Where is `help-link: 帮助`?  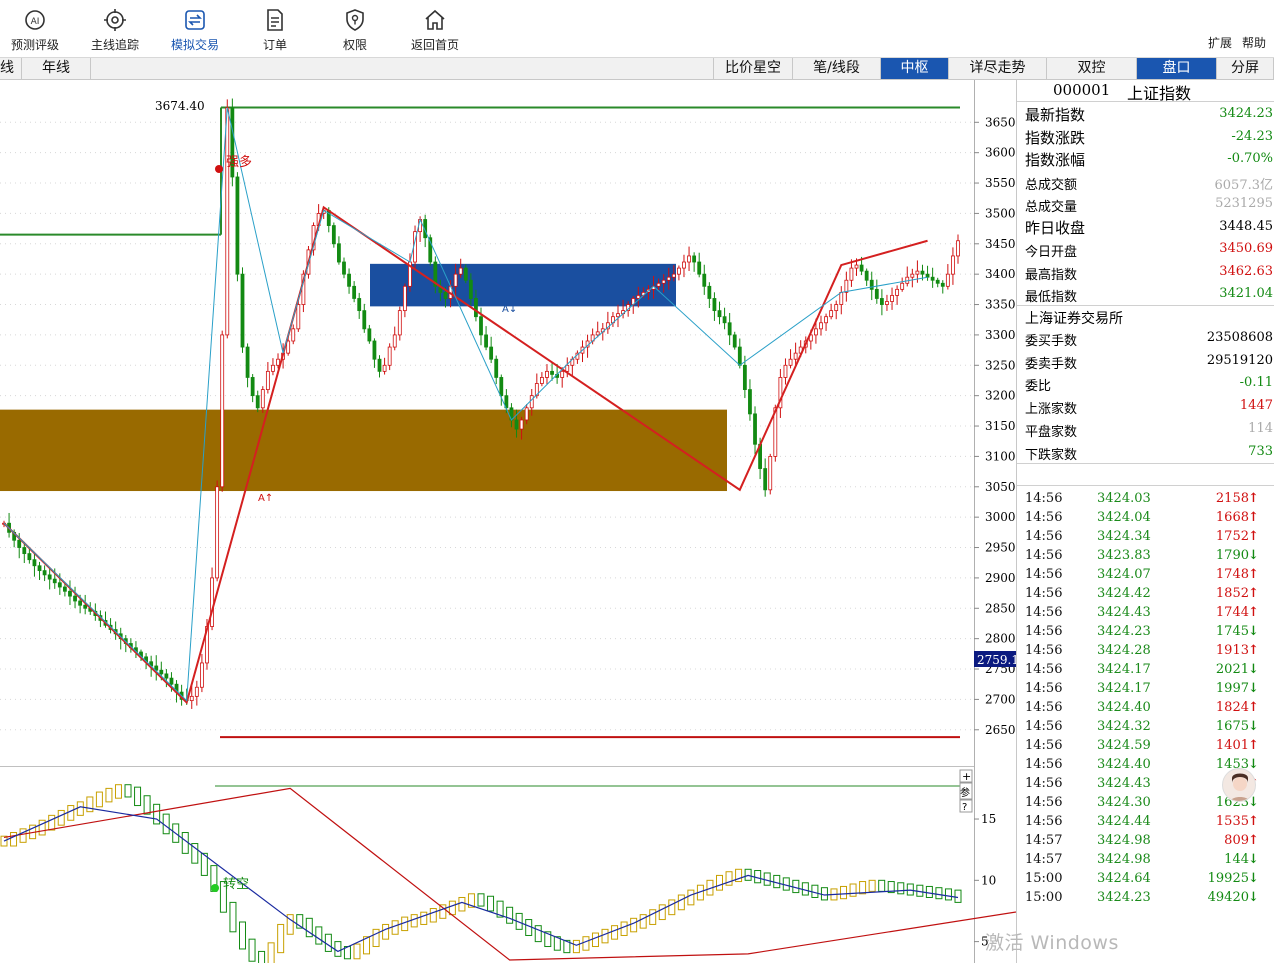 help-link: 帮助 is located at coordinates (1254, 43).